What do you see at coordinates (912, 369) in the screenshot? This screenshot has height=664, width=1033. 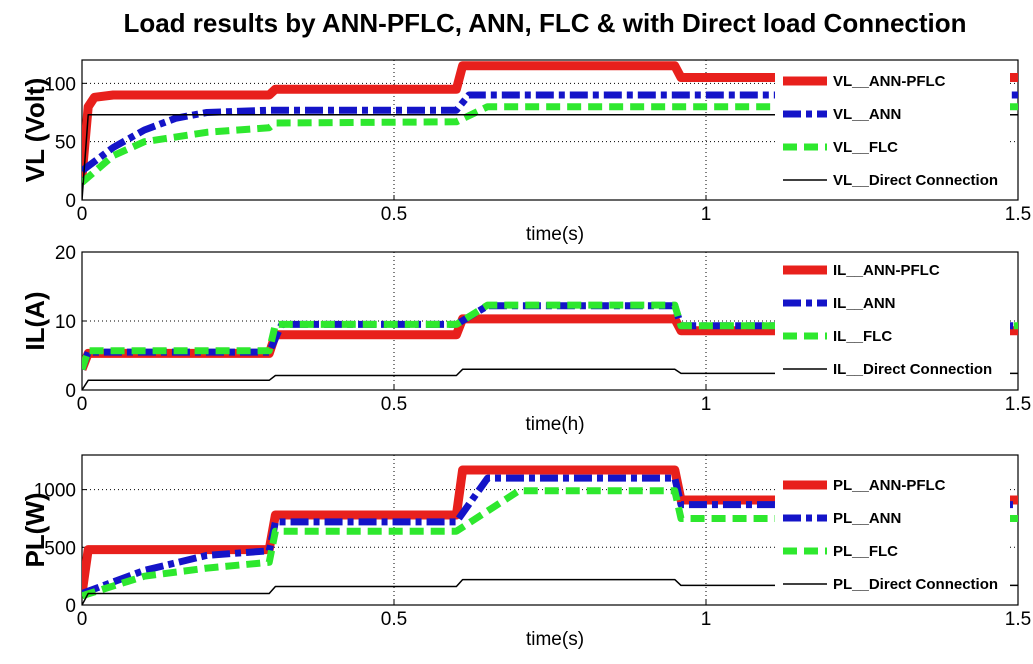 I see `legend-label: IL__Direct Connection` at bounding box center [912, 369].